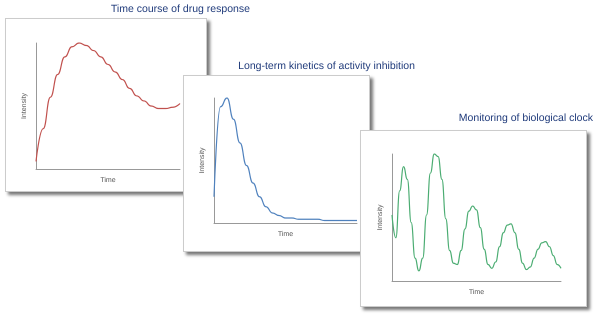 The width and height of the screenshot is (600, 324). What do you see at coordinates (180, 9) in the screenshot?
I see `chart-title: Time course of drug response` at bounding box center [180, 9].